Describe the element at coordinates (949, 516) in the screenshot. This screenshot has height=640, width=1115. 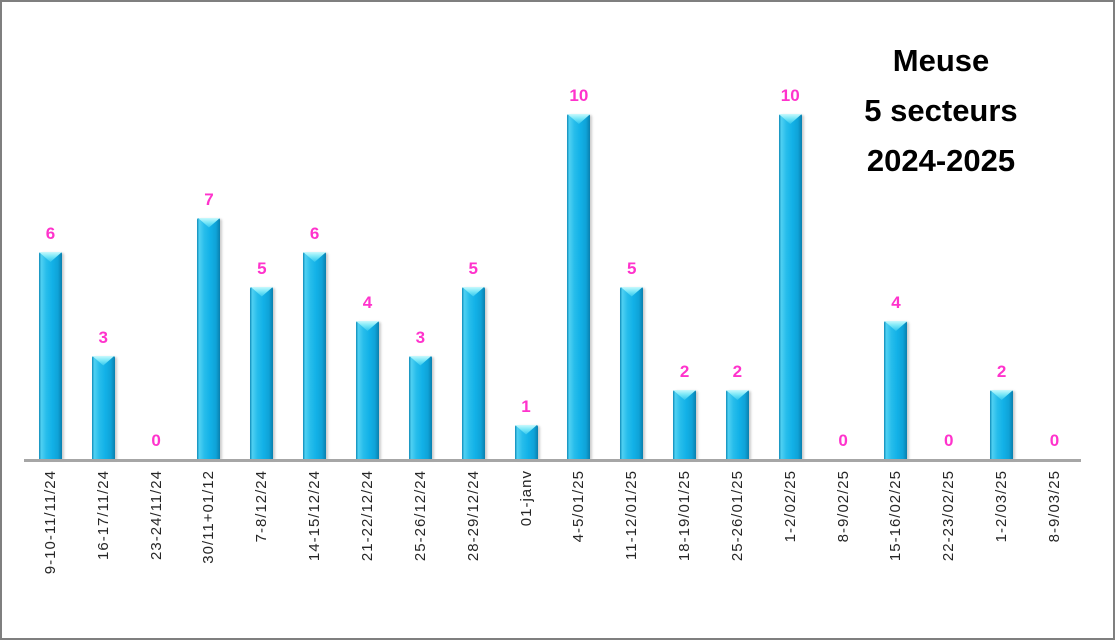
I see `x-axis-label: 22-23/02/25` at that location.